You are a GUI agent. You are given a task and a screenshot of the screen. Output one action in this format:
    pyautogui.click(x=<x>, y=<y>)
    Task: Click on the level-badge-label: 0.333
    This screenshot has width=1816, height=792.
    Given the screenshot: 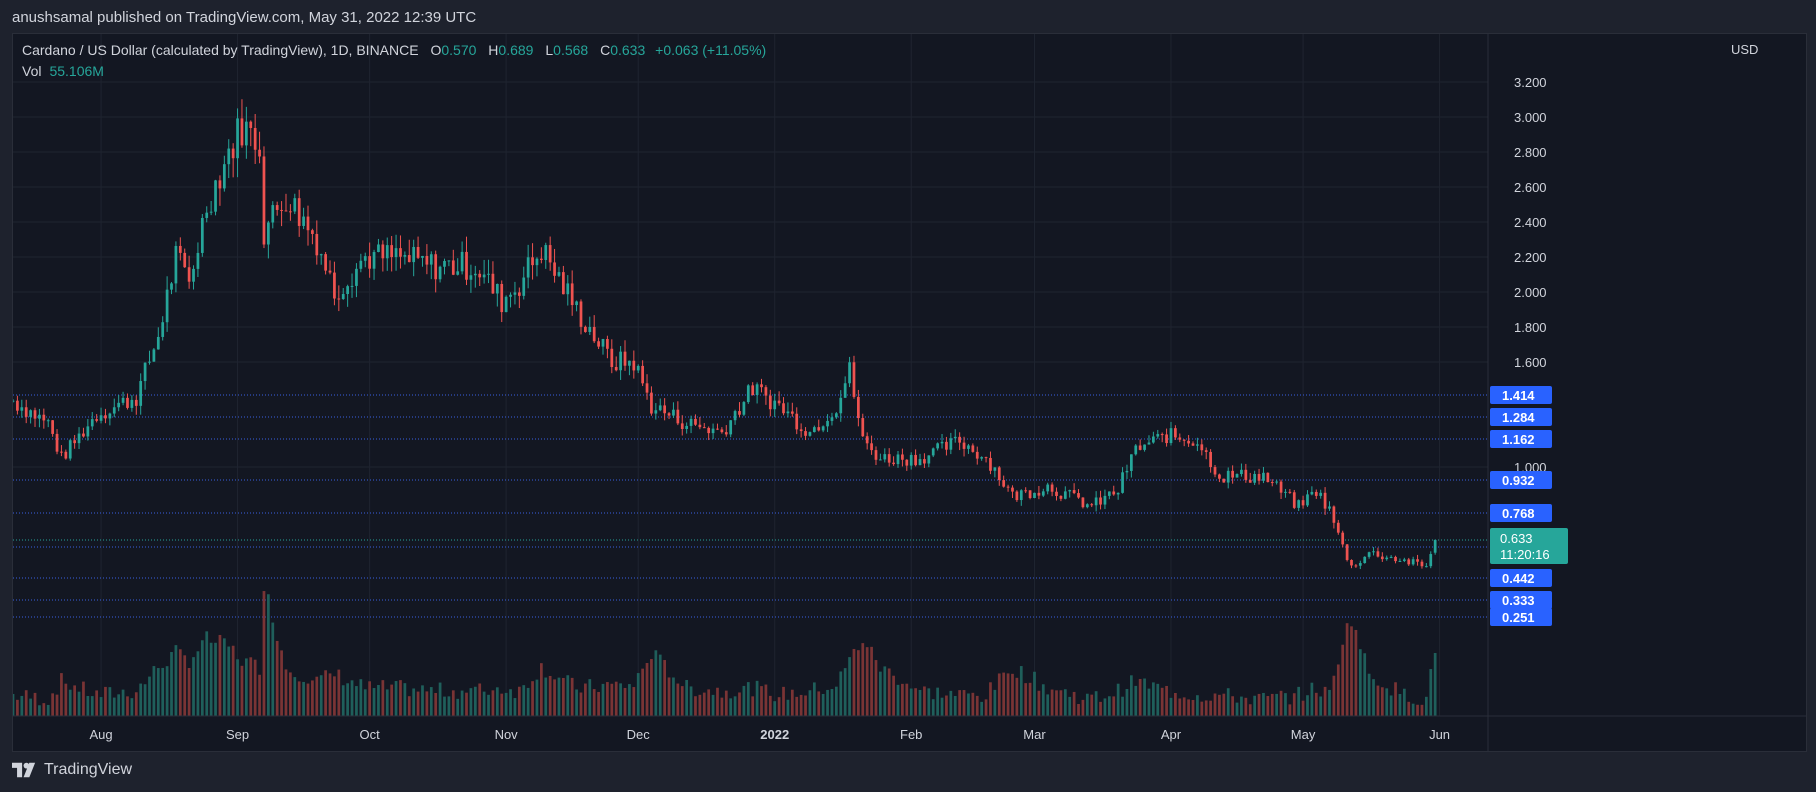 What is the action you would take?
    pyautogui.click(x=1518, y=600)
    